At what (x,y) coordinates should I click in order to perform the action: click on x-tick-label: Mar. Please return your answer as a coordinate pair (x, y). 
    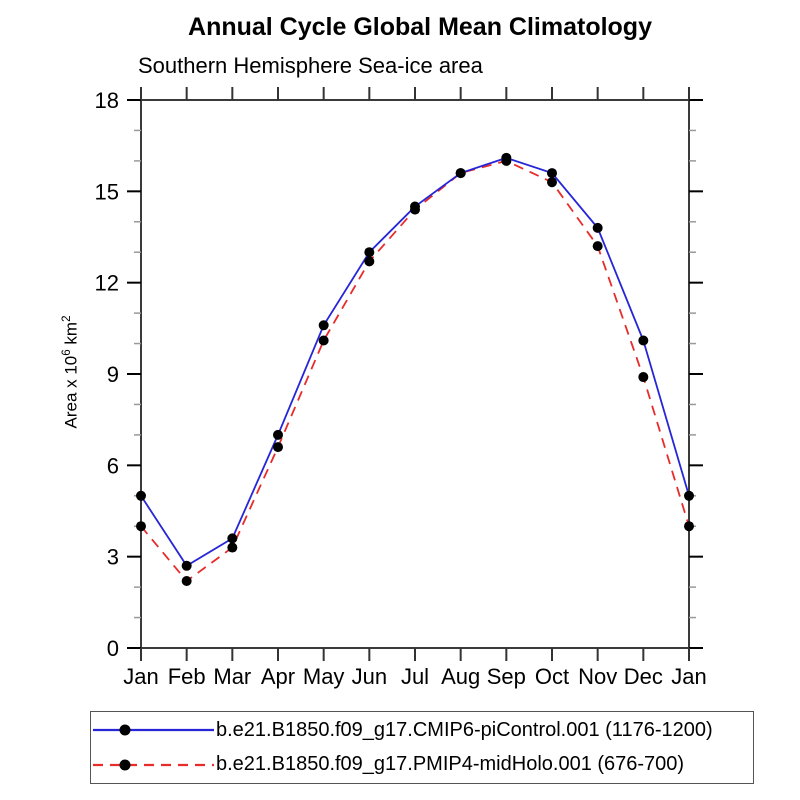
    Looking at the image, I should click on (232, 676).